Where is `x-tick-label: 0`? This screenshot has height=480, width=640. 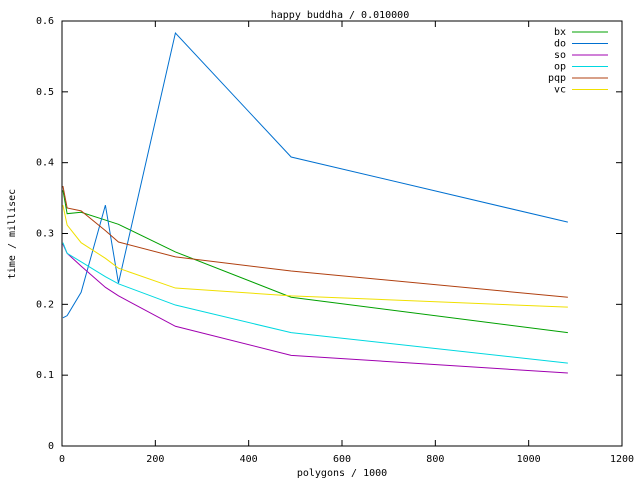
x-tick-label: 0 is located at coordinates (62, 459).